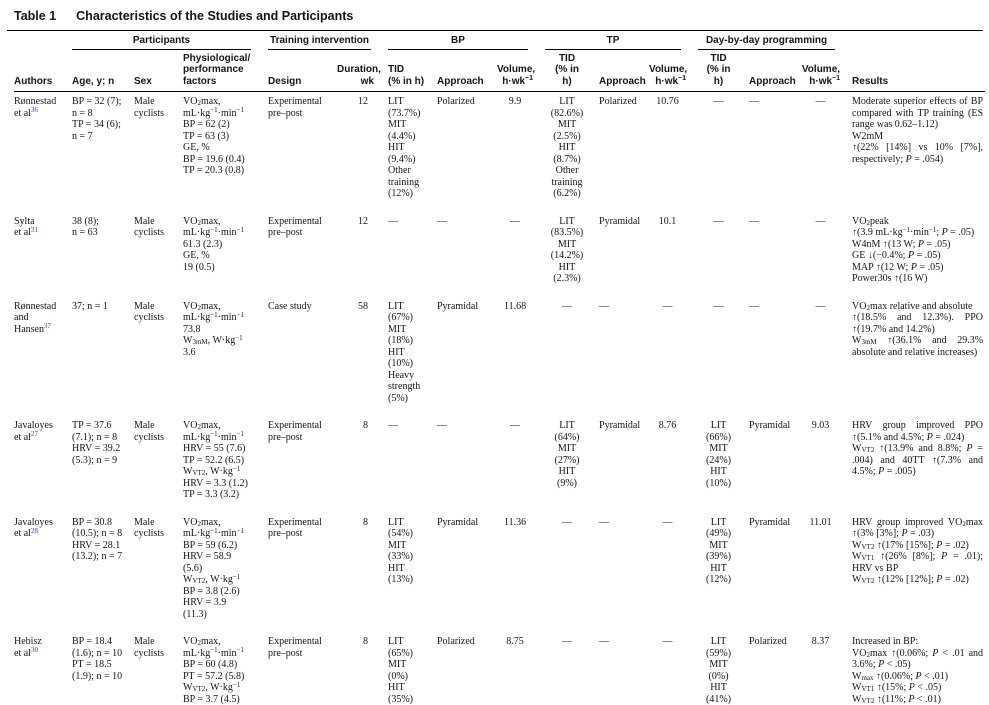 This screenshot has width=989, height=705. What do you see at coordinates (770, 425) in the screenshot?
I see `day-approach-cell: Pyramidal` at bounding box center [770, 425].